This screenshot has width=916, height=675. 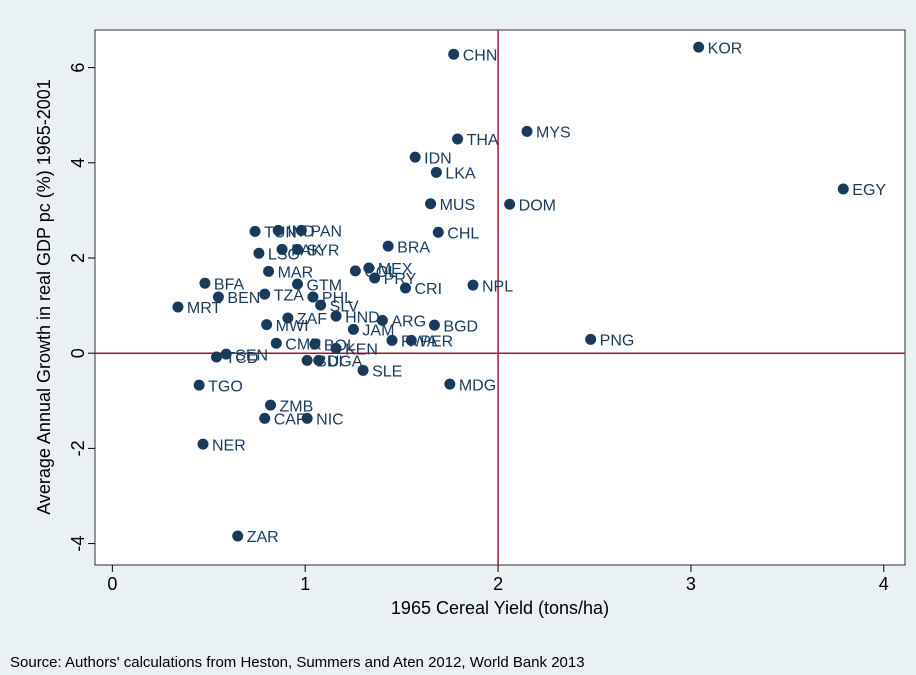 What do you see at coordinates (296, 273) in the screenshot?
I see `point-label: MAR` at bounding box center [296, 273].